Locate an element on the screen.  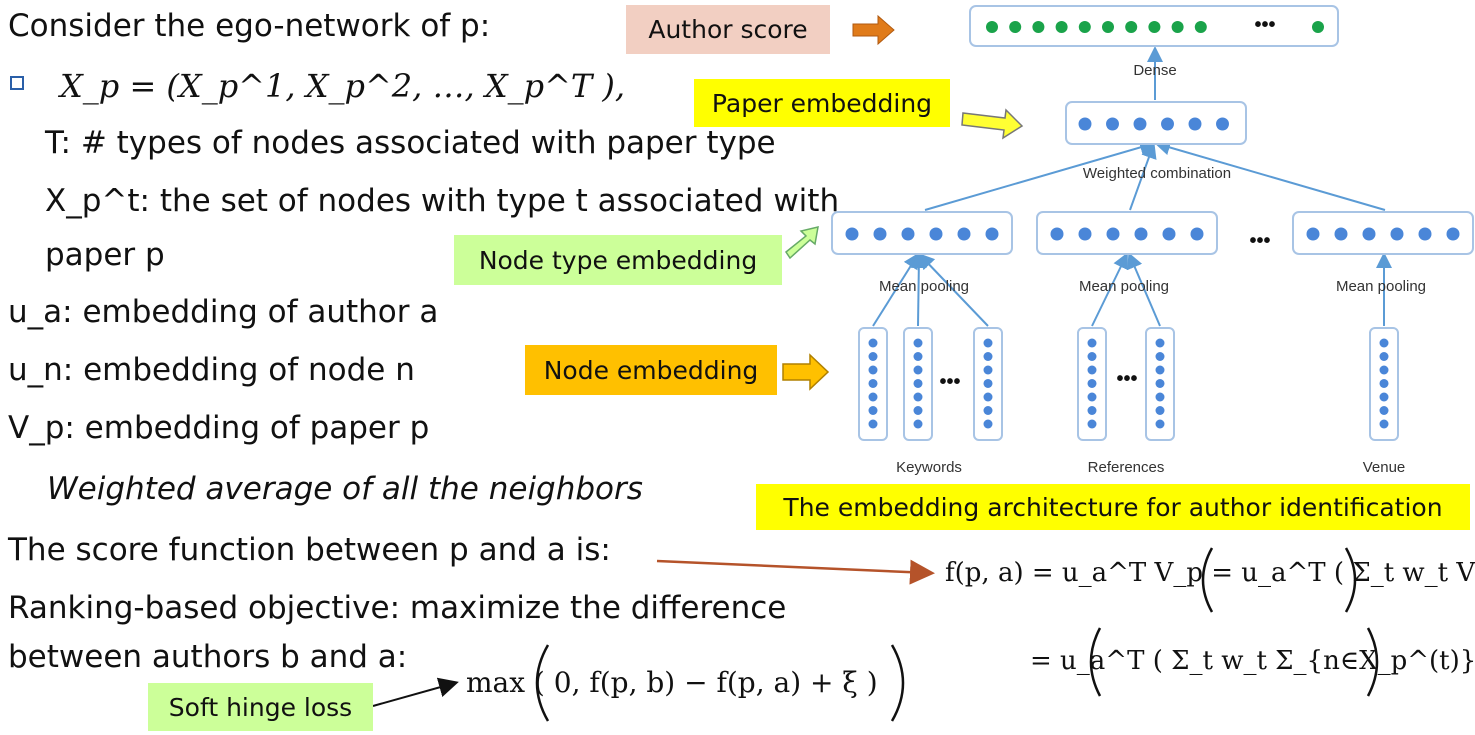
references-label: References is located at coordinates (1126, 467).